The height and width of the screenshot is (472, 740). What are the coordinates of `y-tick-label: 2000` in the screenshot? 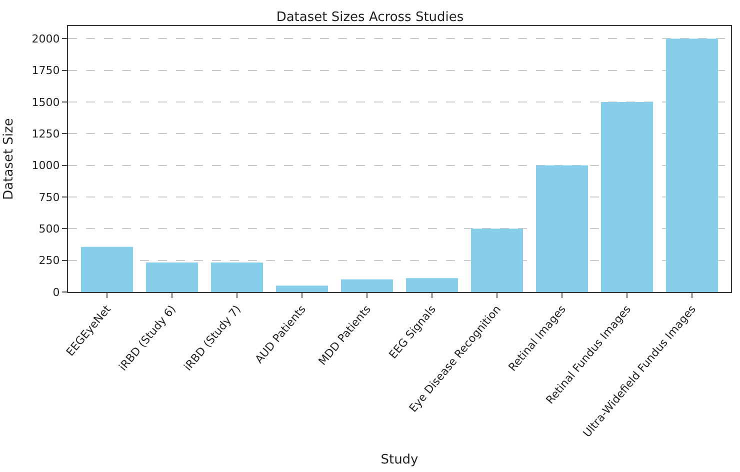 It's located at (46, 39).